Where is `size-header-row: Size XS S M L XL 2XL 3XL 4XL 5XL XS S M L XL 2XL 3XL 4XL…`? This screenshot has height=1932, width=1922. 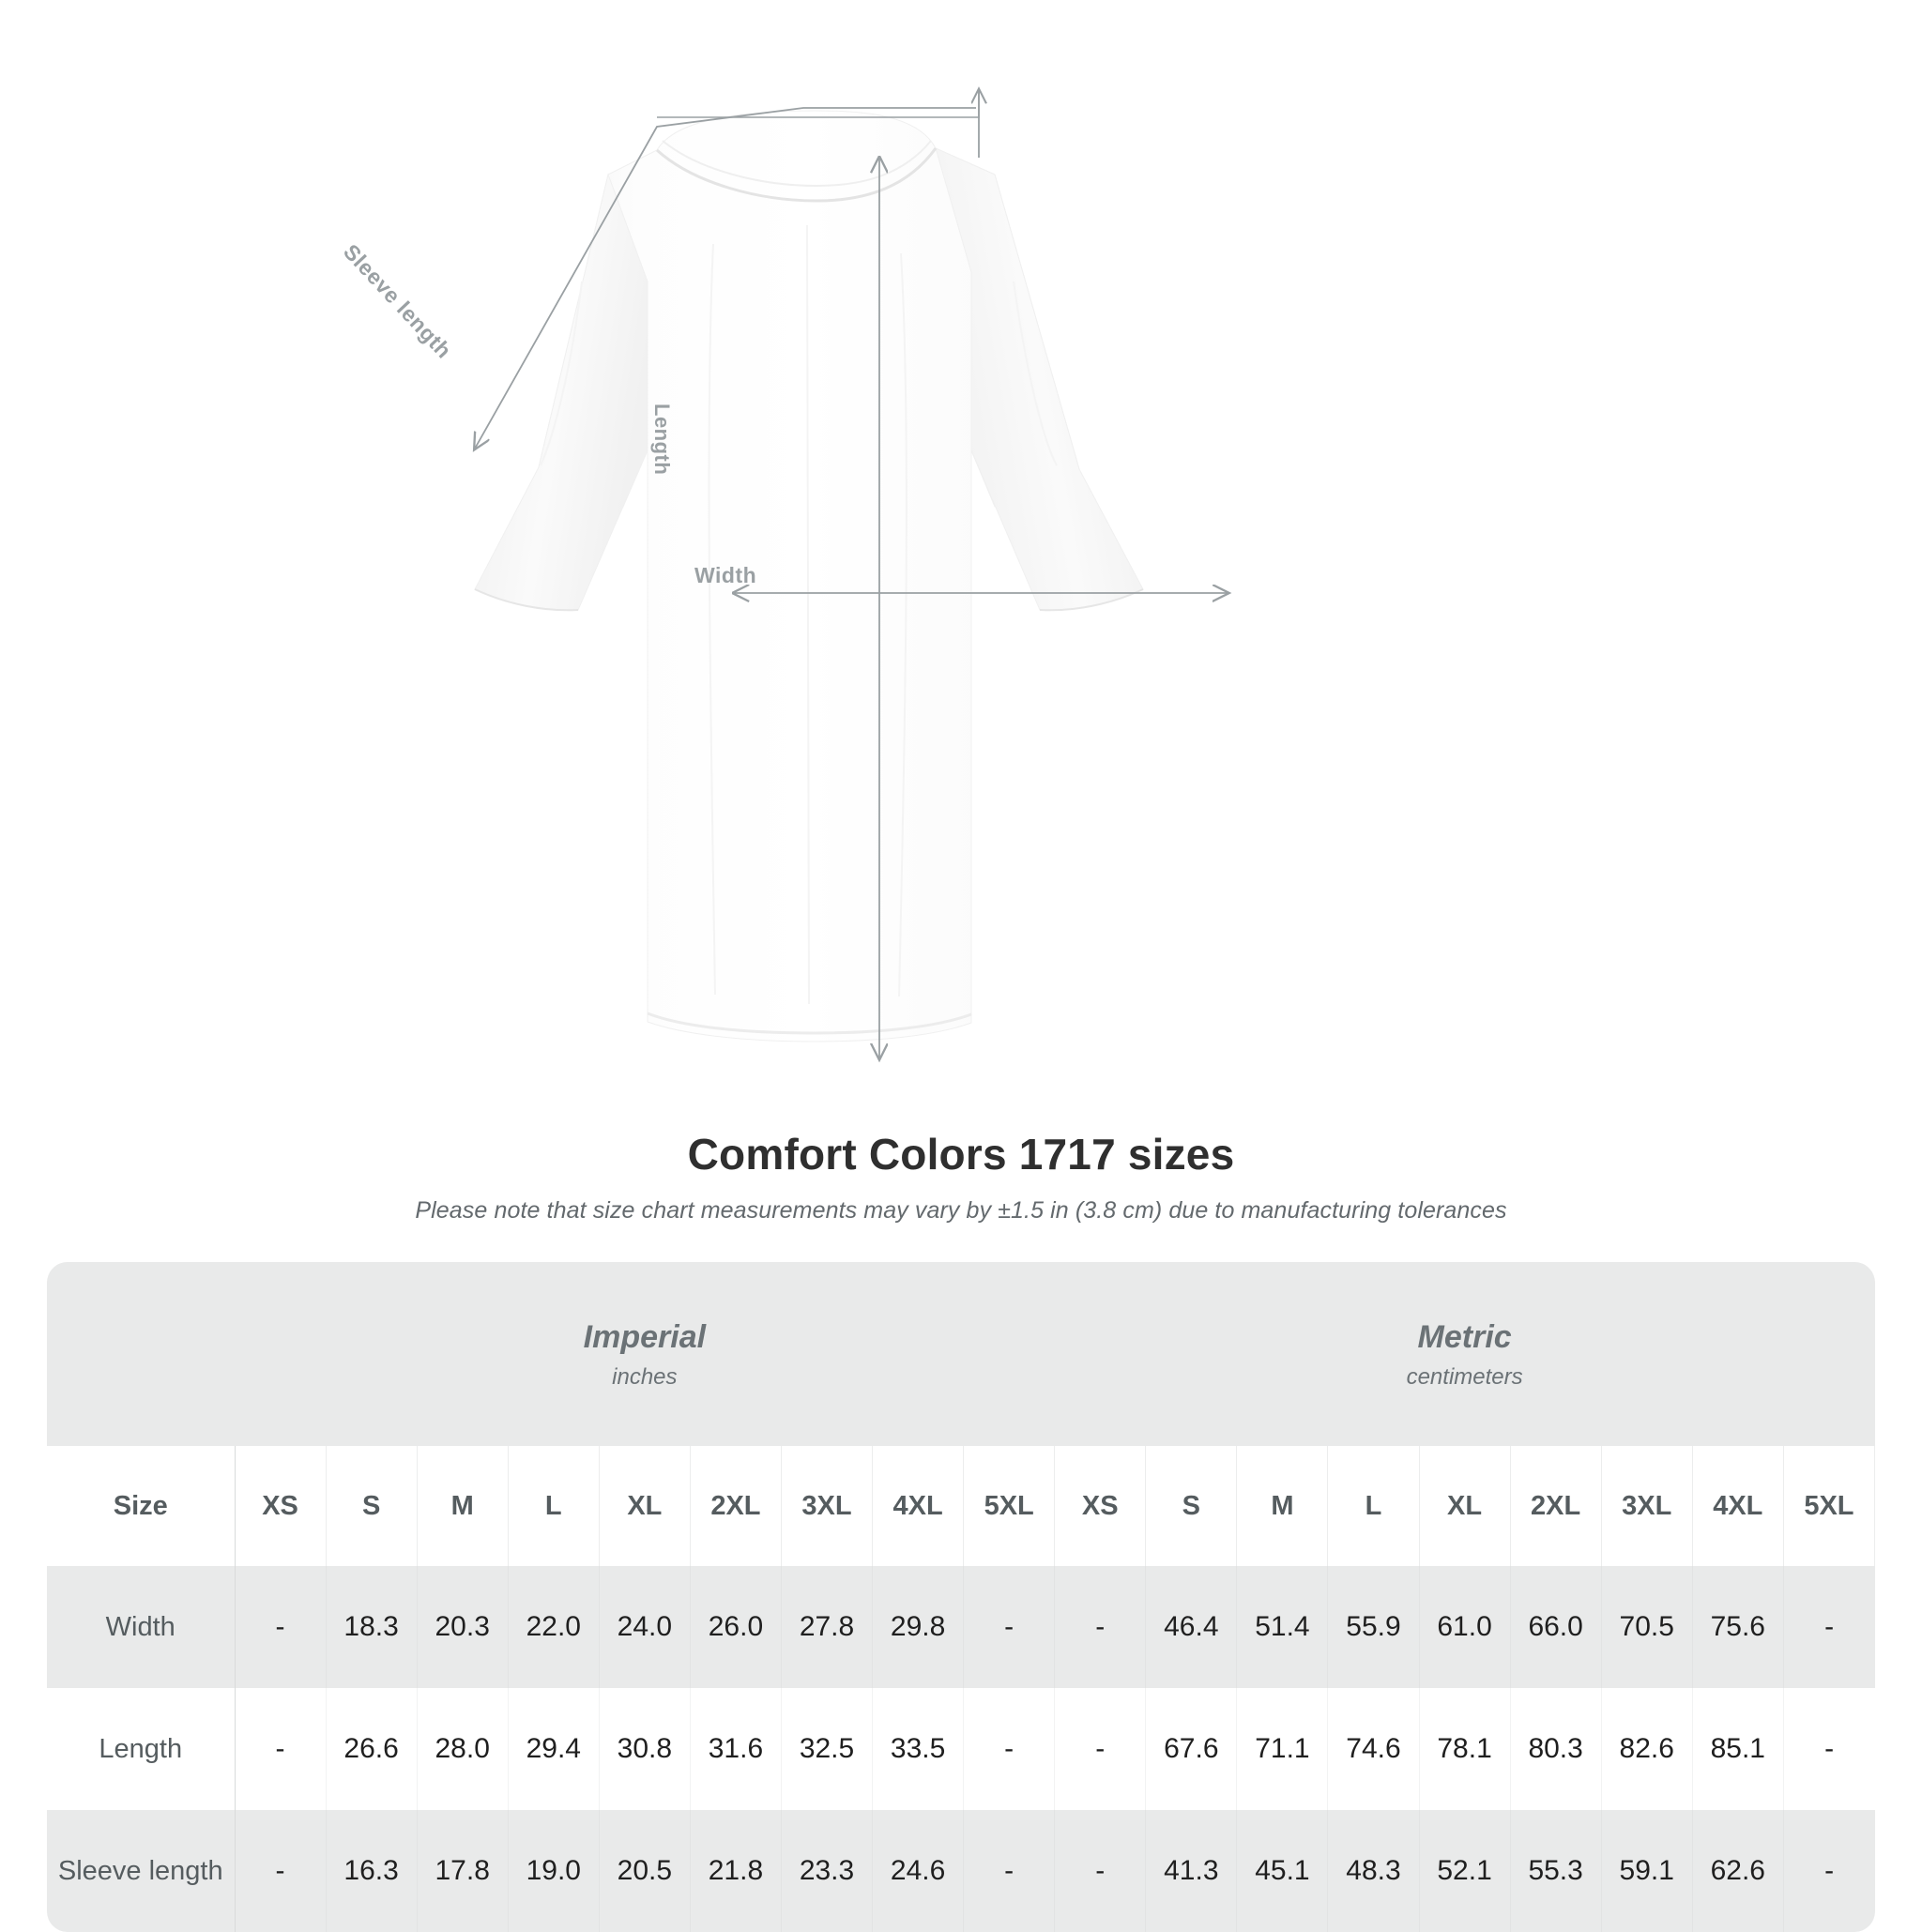 size-header-row: Size XS S M L XL 2XL 3XL 4XL 5XL XS S M L XL 2XL 3XL 4XL… is located at coordinates (961, 1506).